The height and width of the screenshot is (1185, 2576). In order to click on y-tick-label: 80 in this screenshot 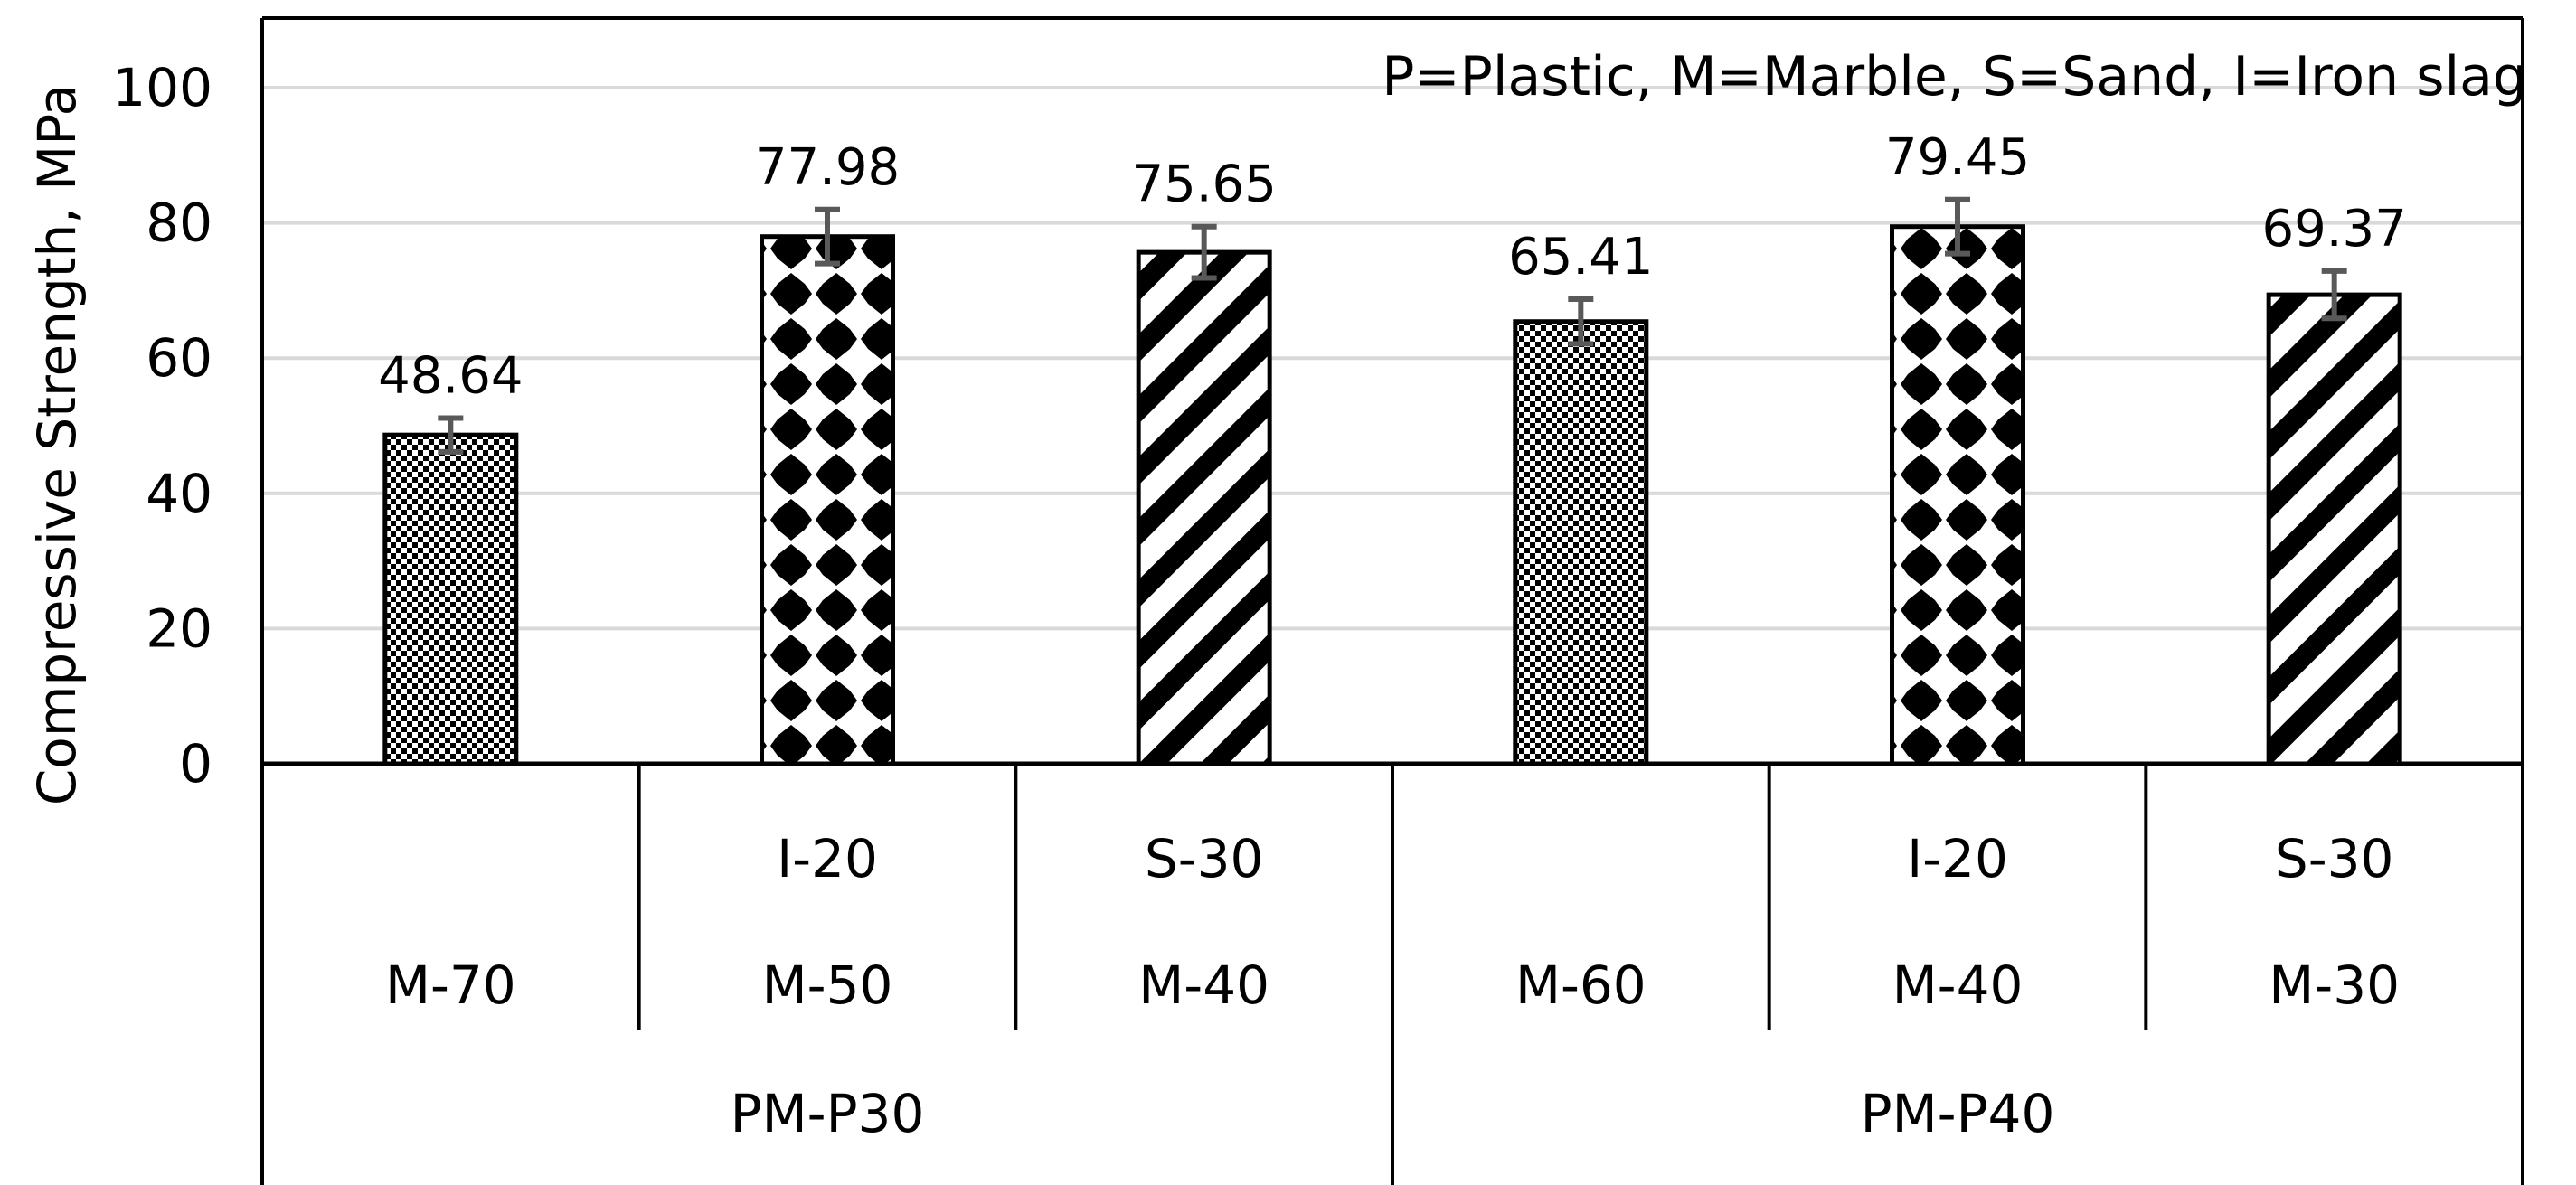, I will do `click(179, 223)`.